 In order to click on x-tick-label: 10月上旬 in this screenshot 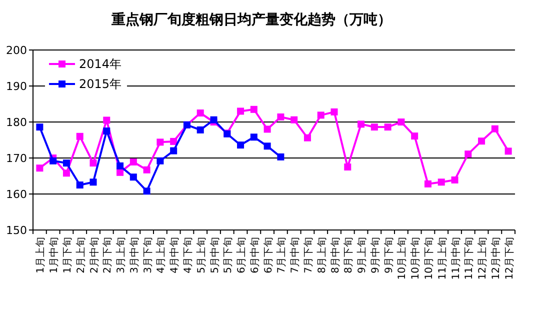, I will do `click(402, 258)`.